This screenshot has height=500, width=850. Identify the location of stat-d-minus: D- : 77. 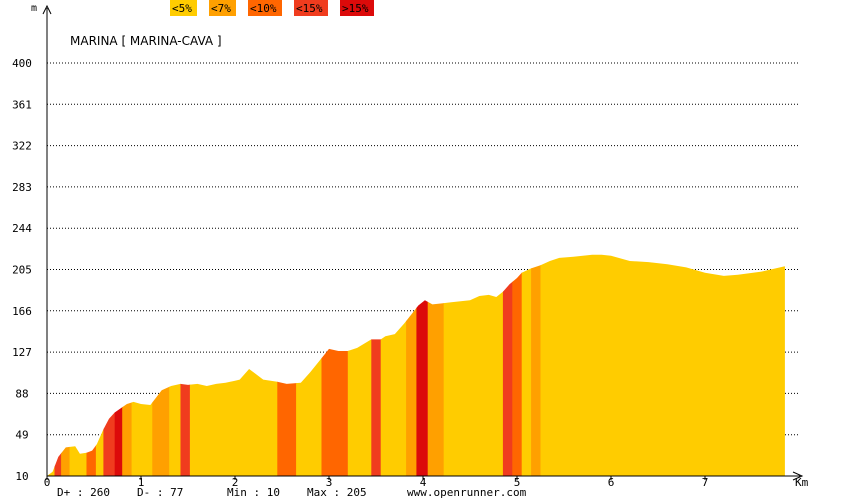
(160, 492).